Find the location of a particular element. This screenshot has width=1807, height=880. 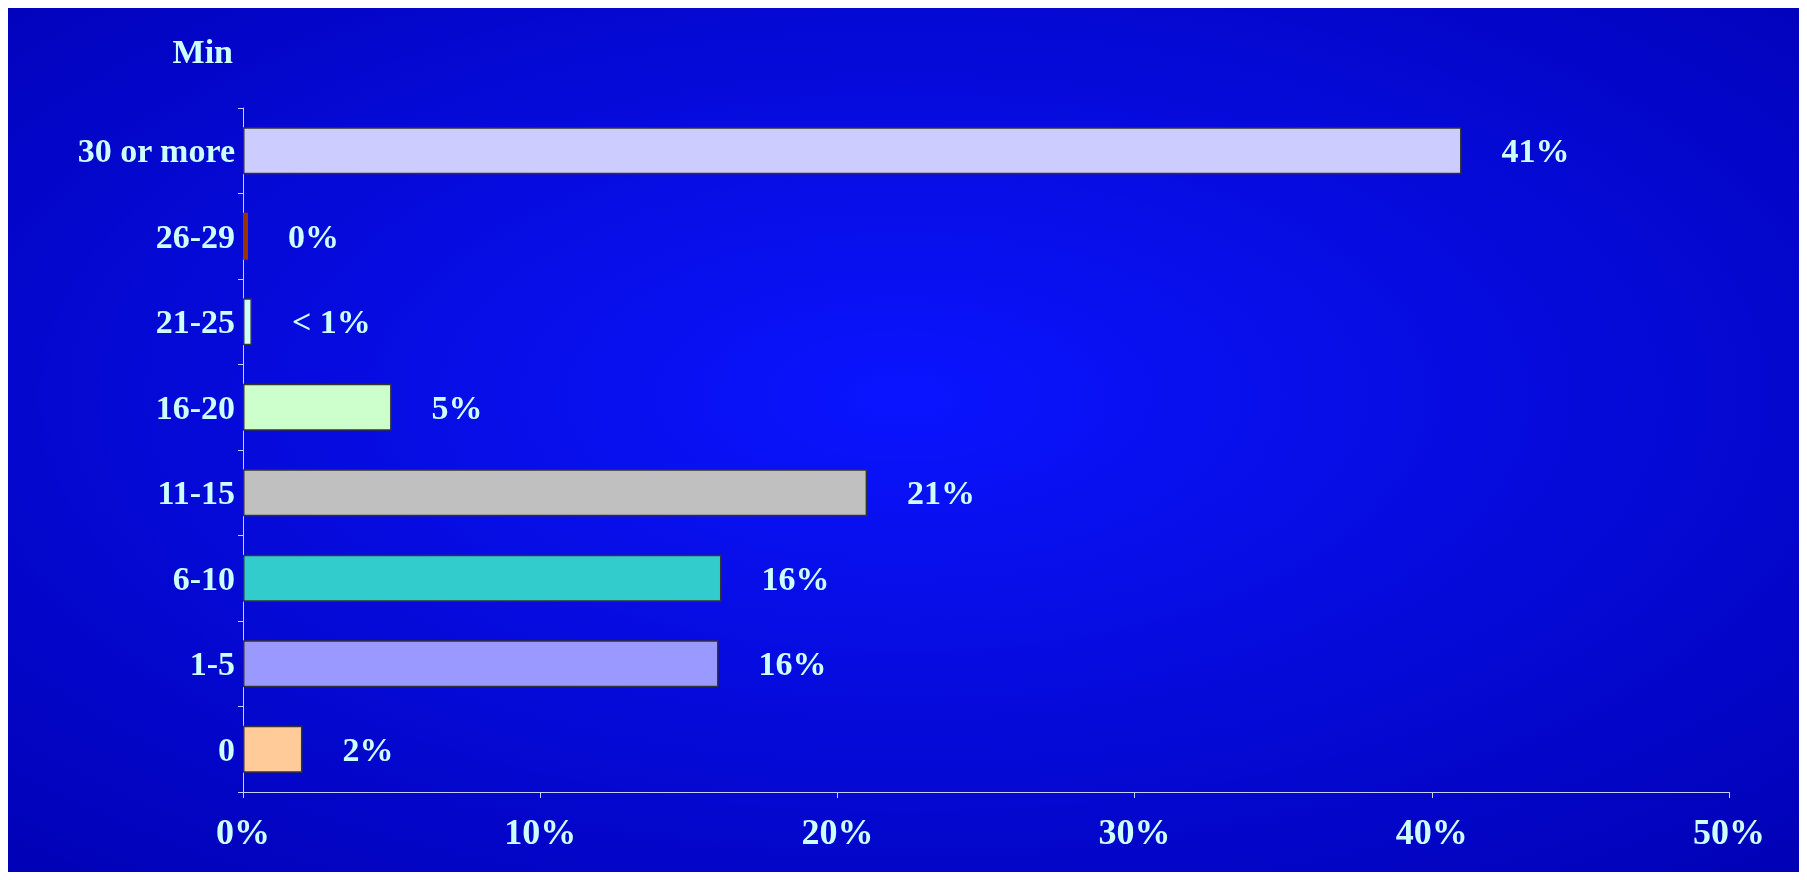

x-tick-label: 10% is located at coordinates (540, 832).